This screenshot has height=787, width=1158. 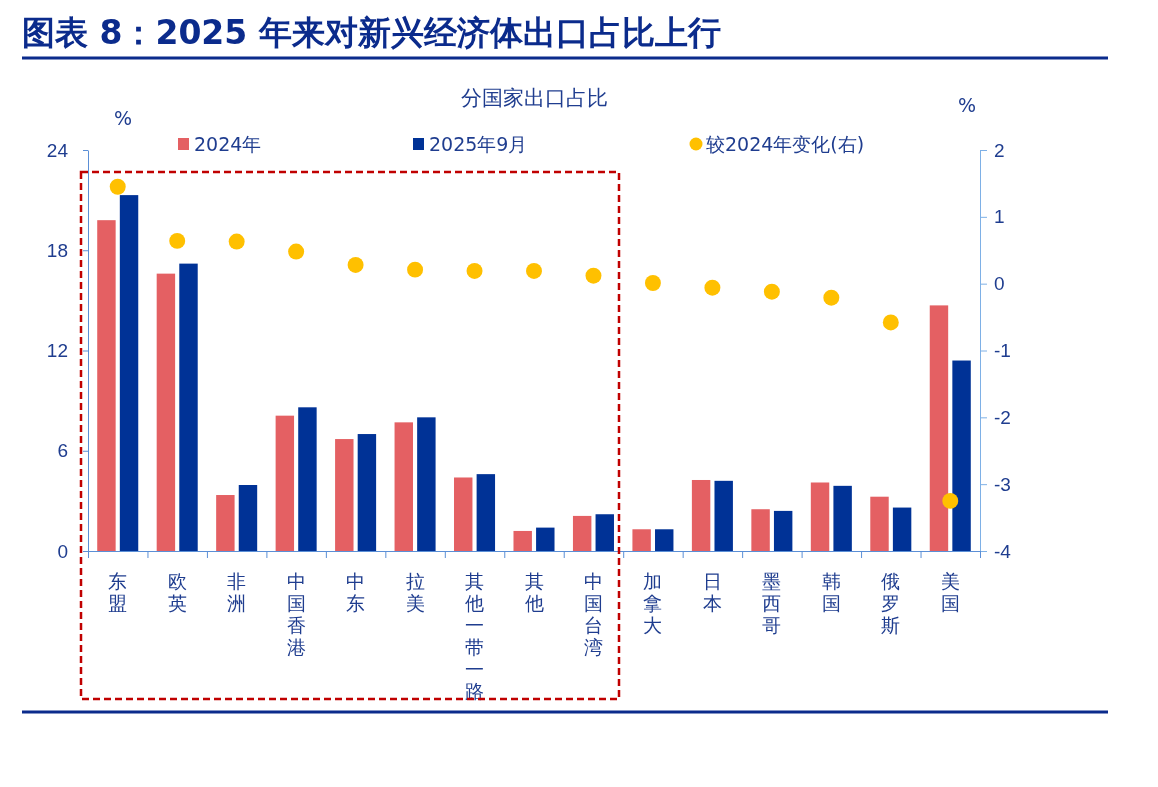 I want to click on y-tick-label: 0, so click(x=62, y=551).